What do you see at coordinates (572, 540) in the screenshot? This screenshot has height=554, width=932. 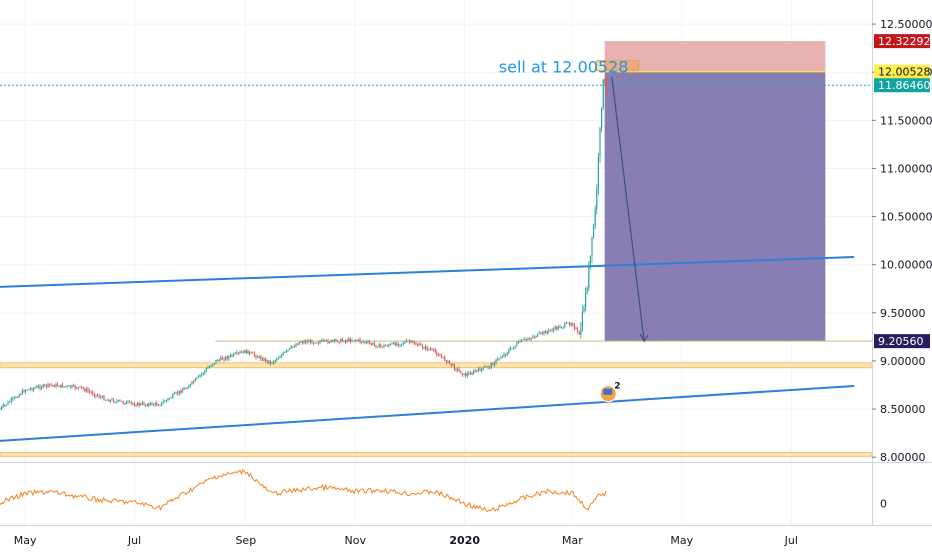 I see `x-tick-label: Mar` at bounding box center [572, 540].